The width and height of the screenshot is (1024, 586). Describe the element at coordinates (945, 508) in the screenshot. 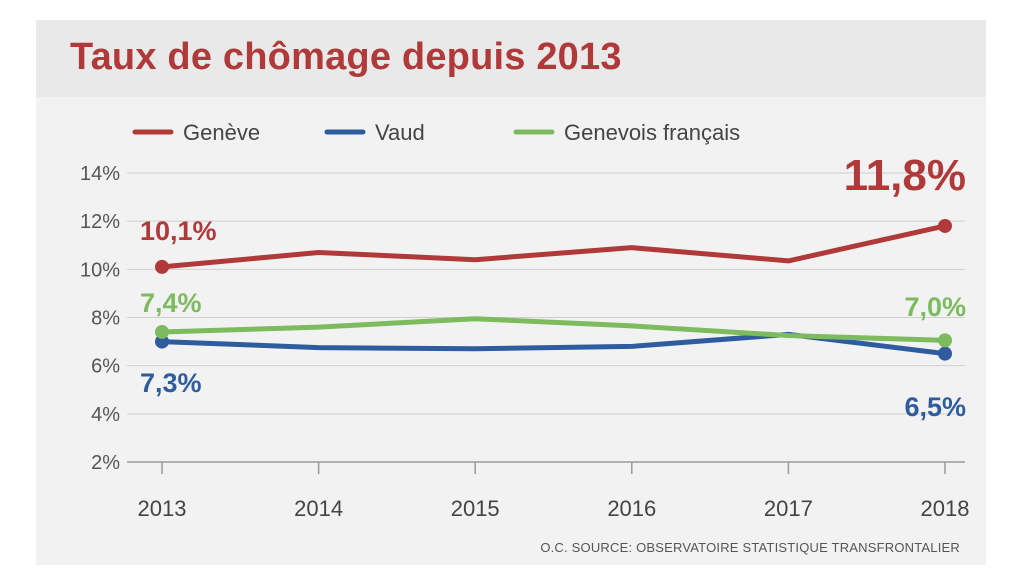

I see `x-tick-label: 2018` at that location.